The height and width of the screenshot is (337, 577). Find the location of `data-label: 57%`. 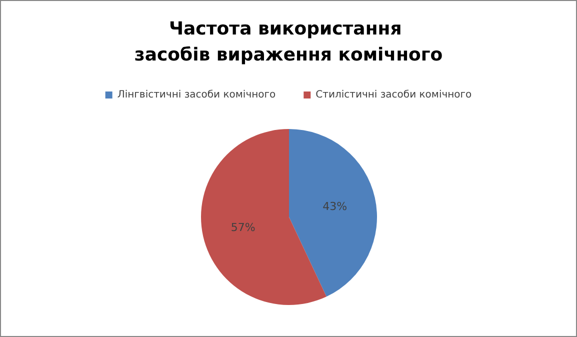

data-label: 57% is located at coordinates (243, 227).